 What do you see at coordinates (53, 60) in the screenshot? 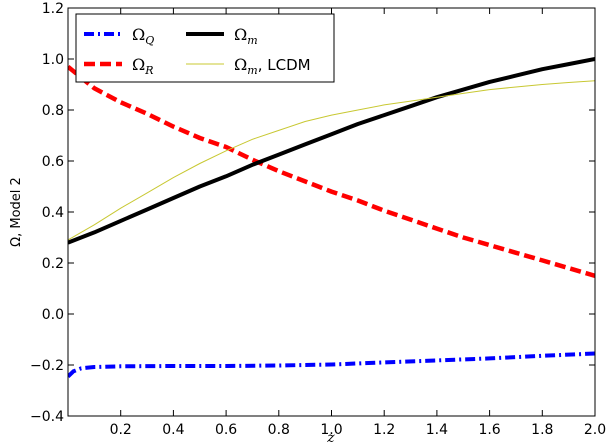
I see `y-tick-label: 1.0` at bounding box center [53, 60].